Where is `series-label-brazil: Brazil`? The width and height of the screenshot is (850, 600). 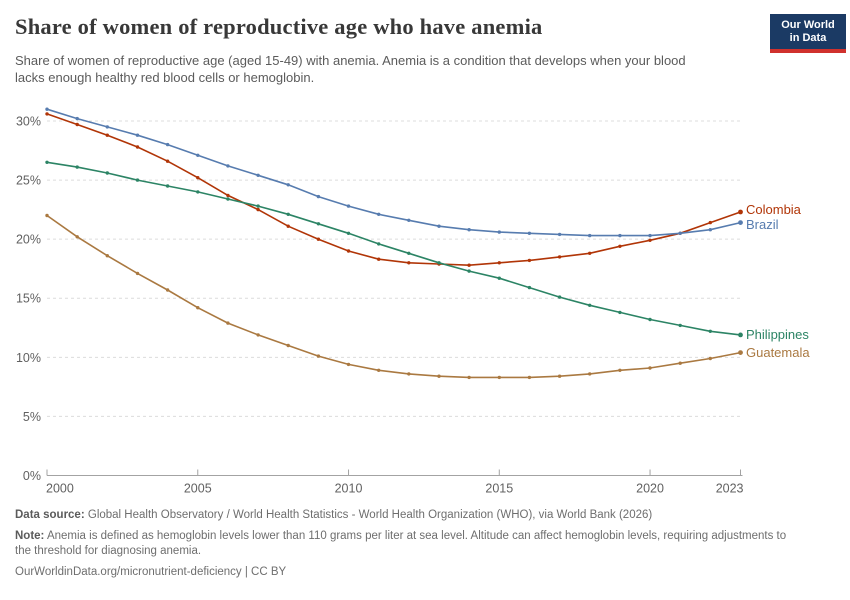
series-label-brazil: Brazil is located at coordinates (762, 224).